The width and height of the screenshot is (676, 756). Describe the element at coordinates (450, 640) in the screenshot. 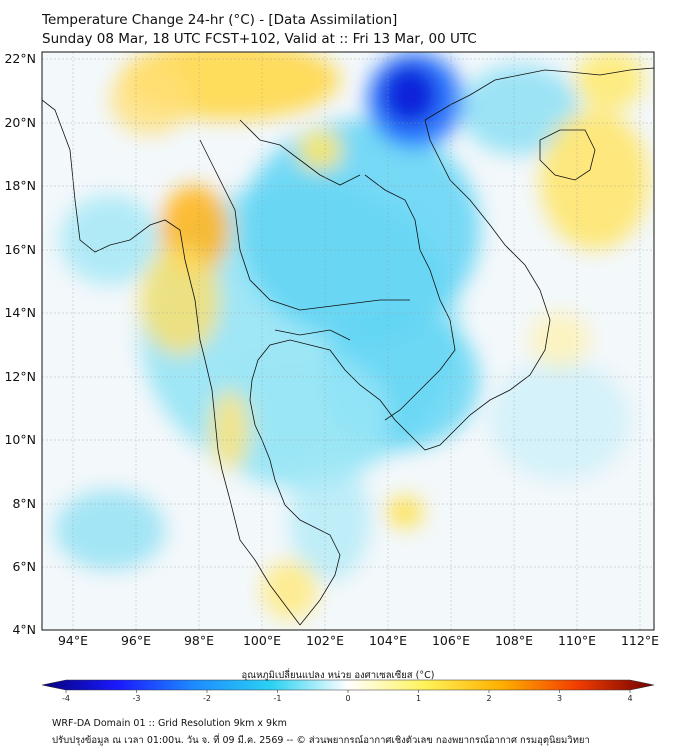

I see `lon-label: 106°E` at that location.